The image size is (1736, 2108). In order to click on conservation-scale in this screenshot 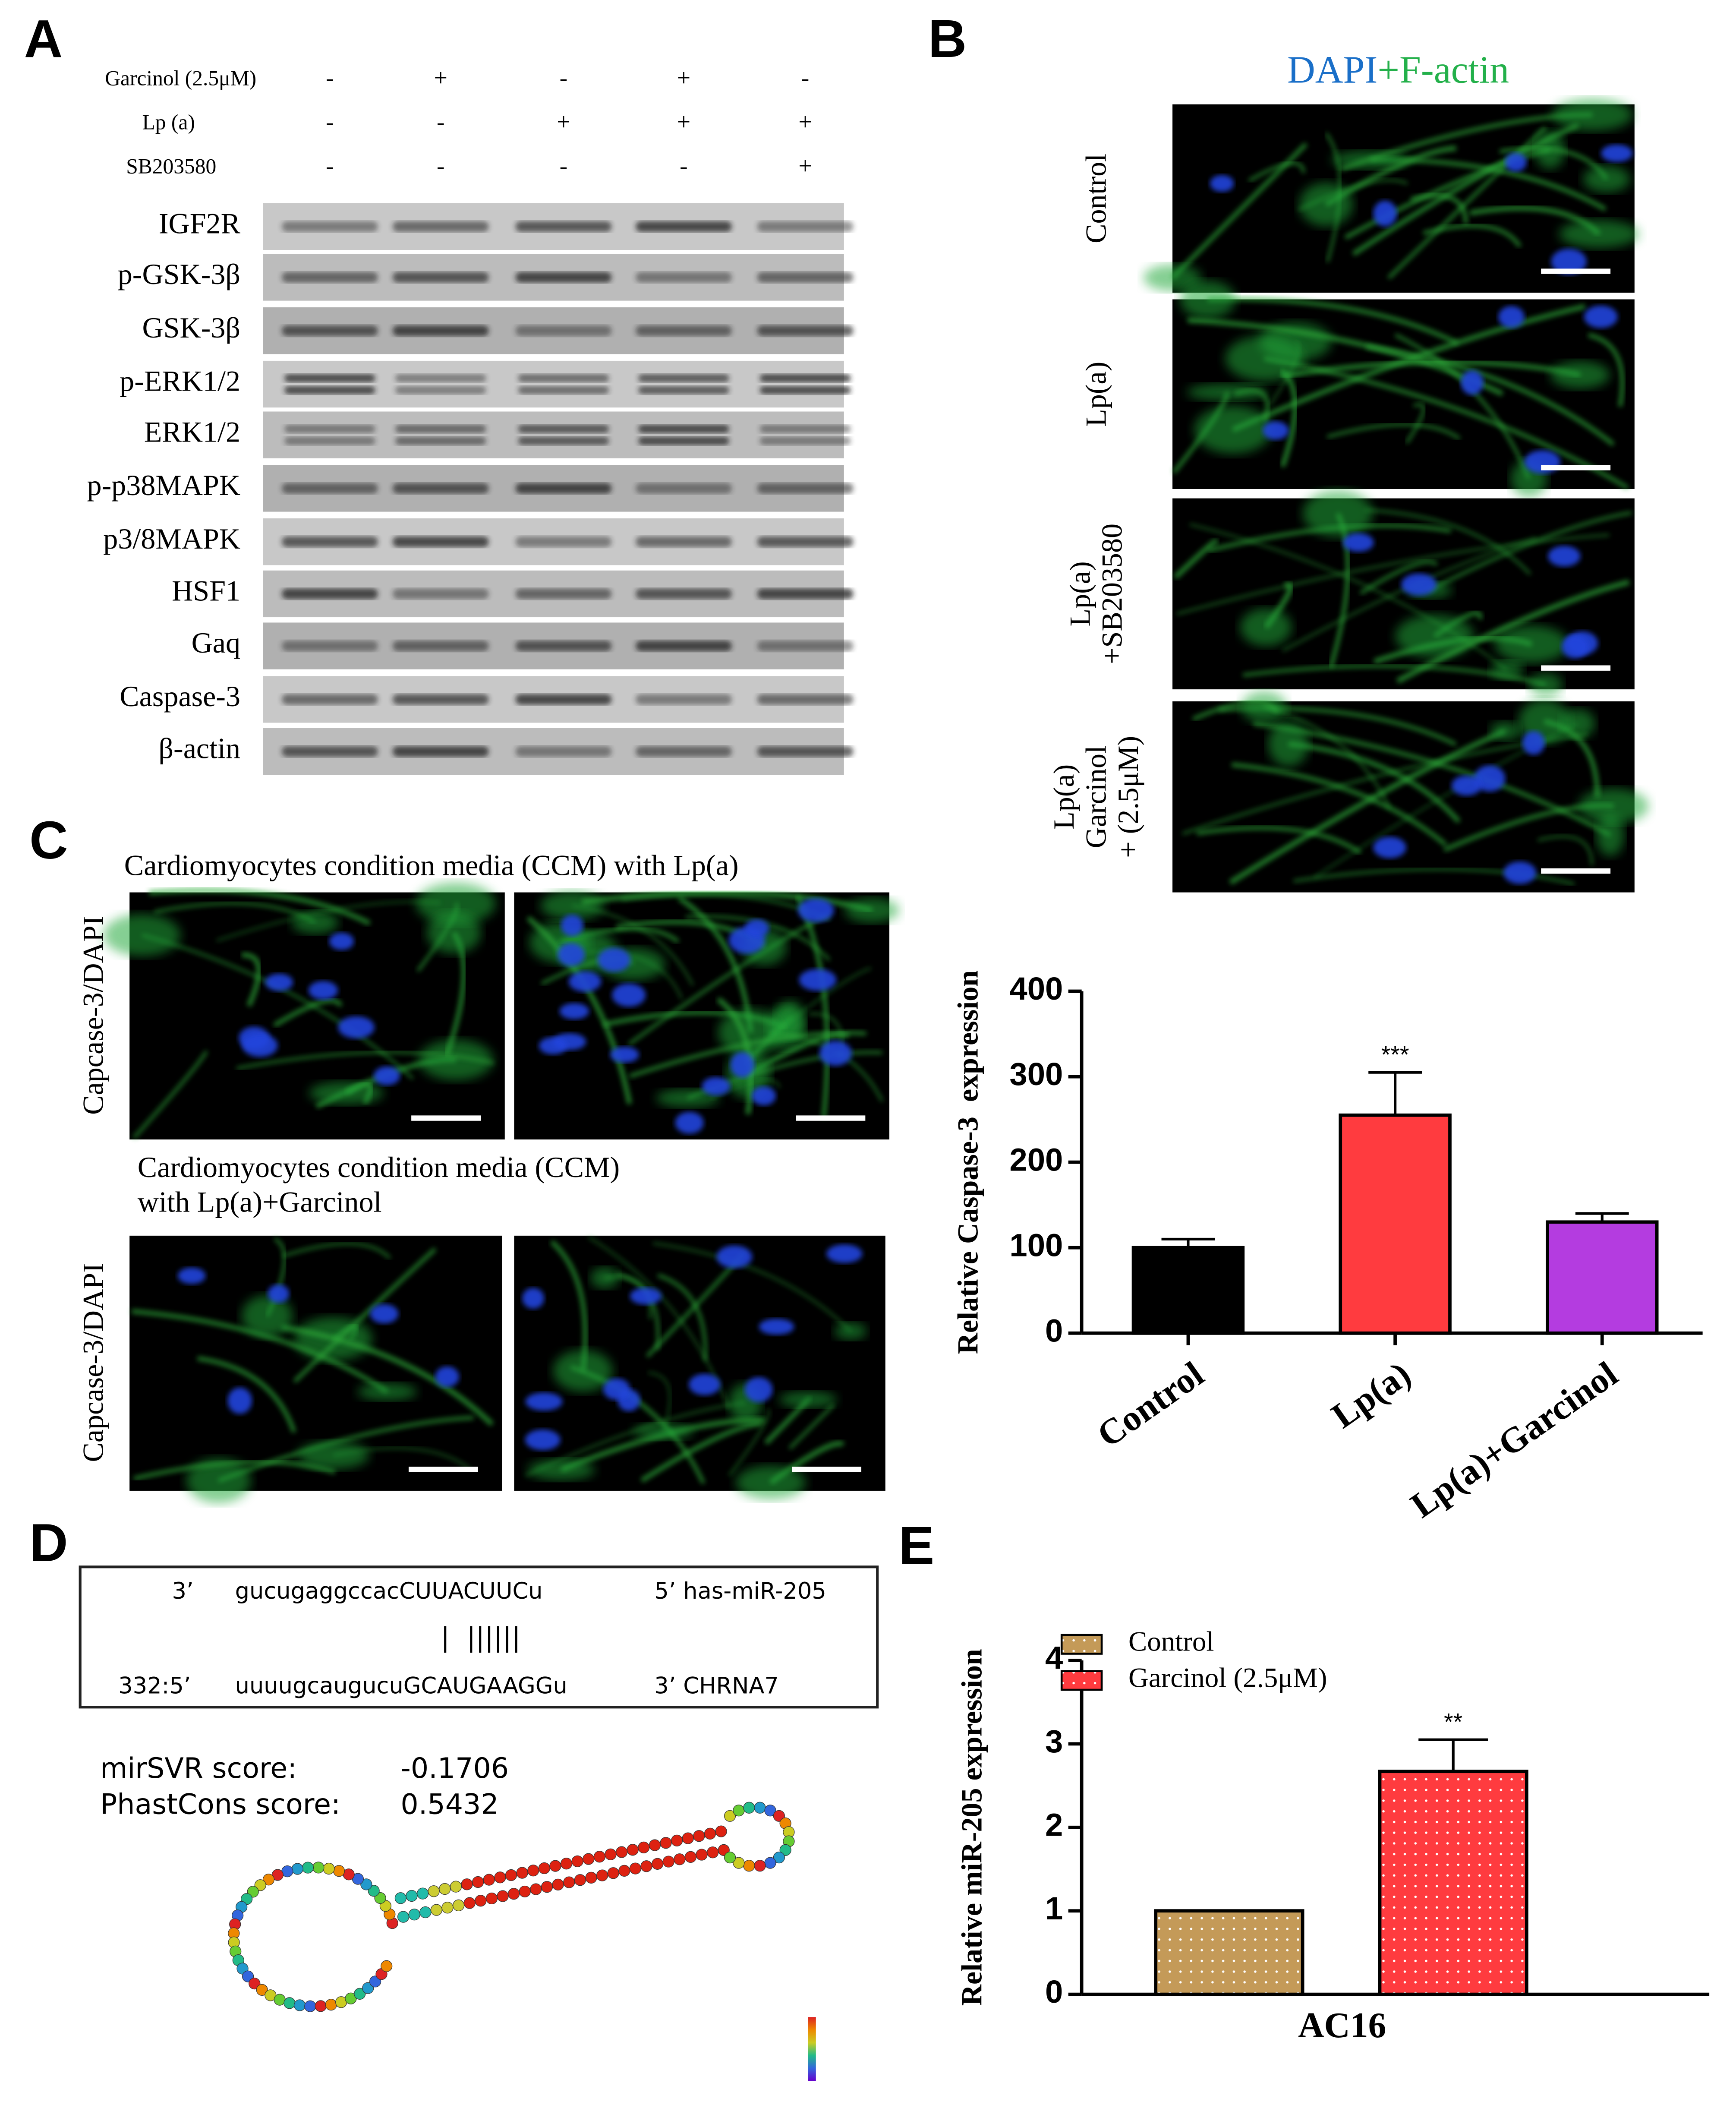, I will do `click(812, 2049)`.